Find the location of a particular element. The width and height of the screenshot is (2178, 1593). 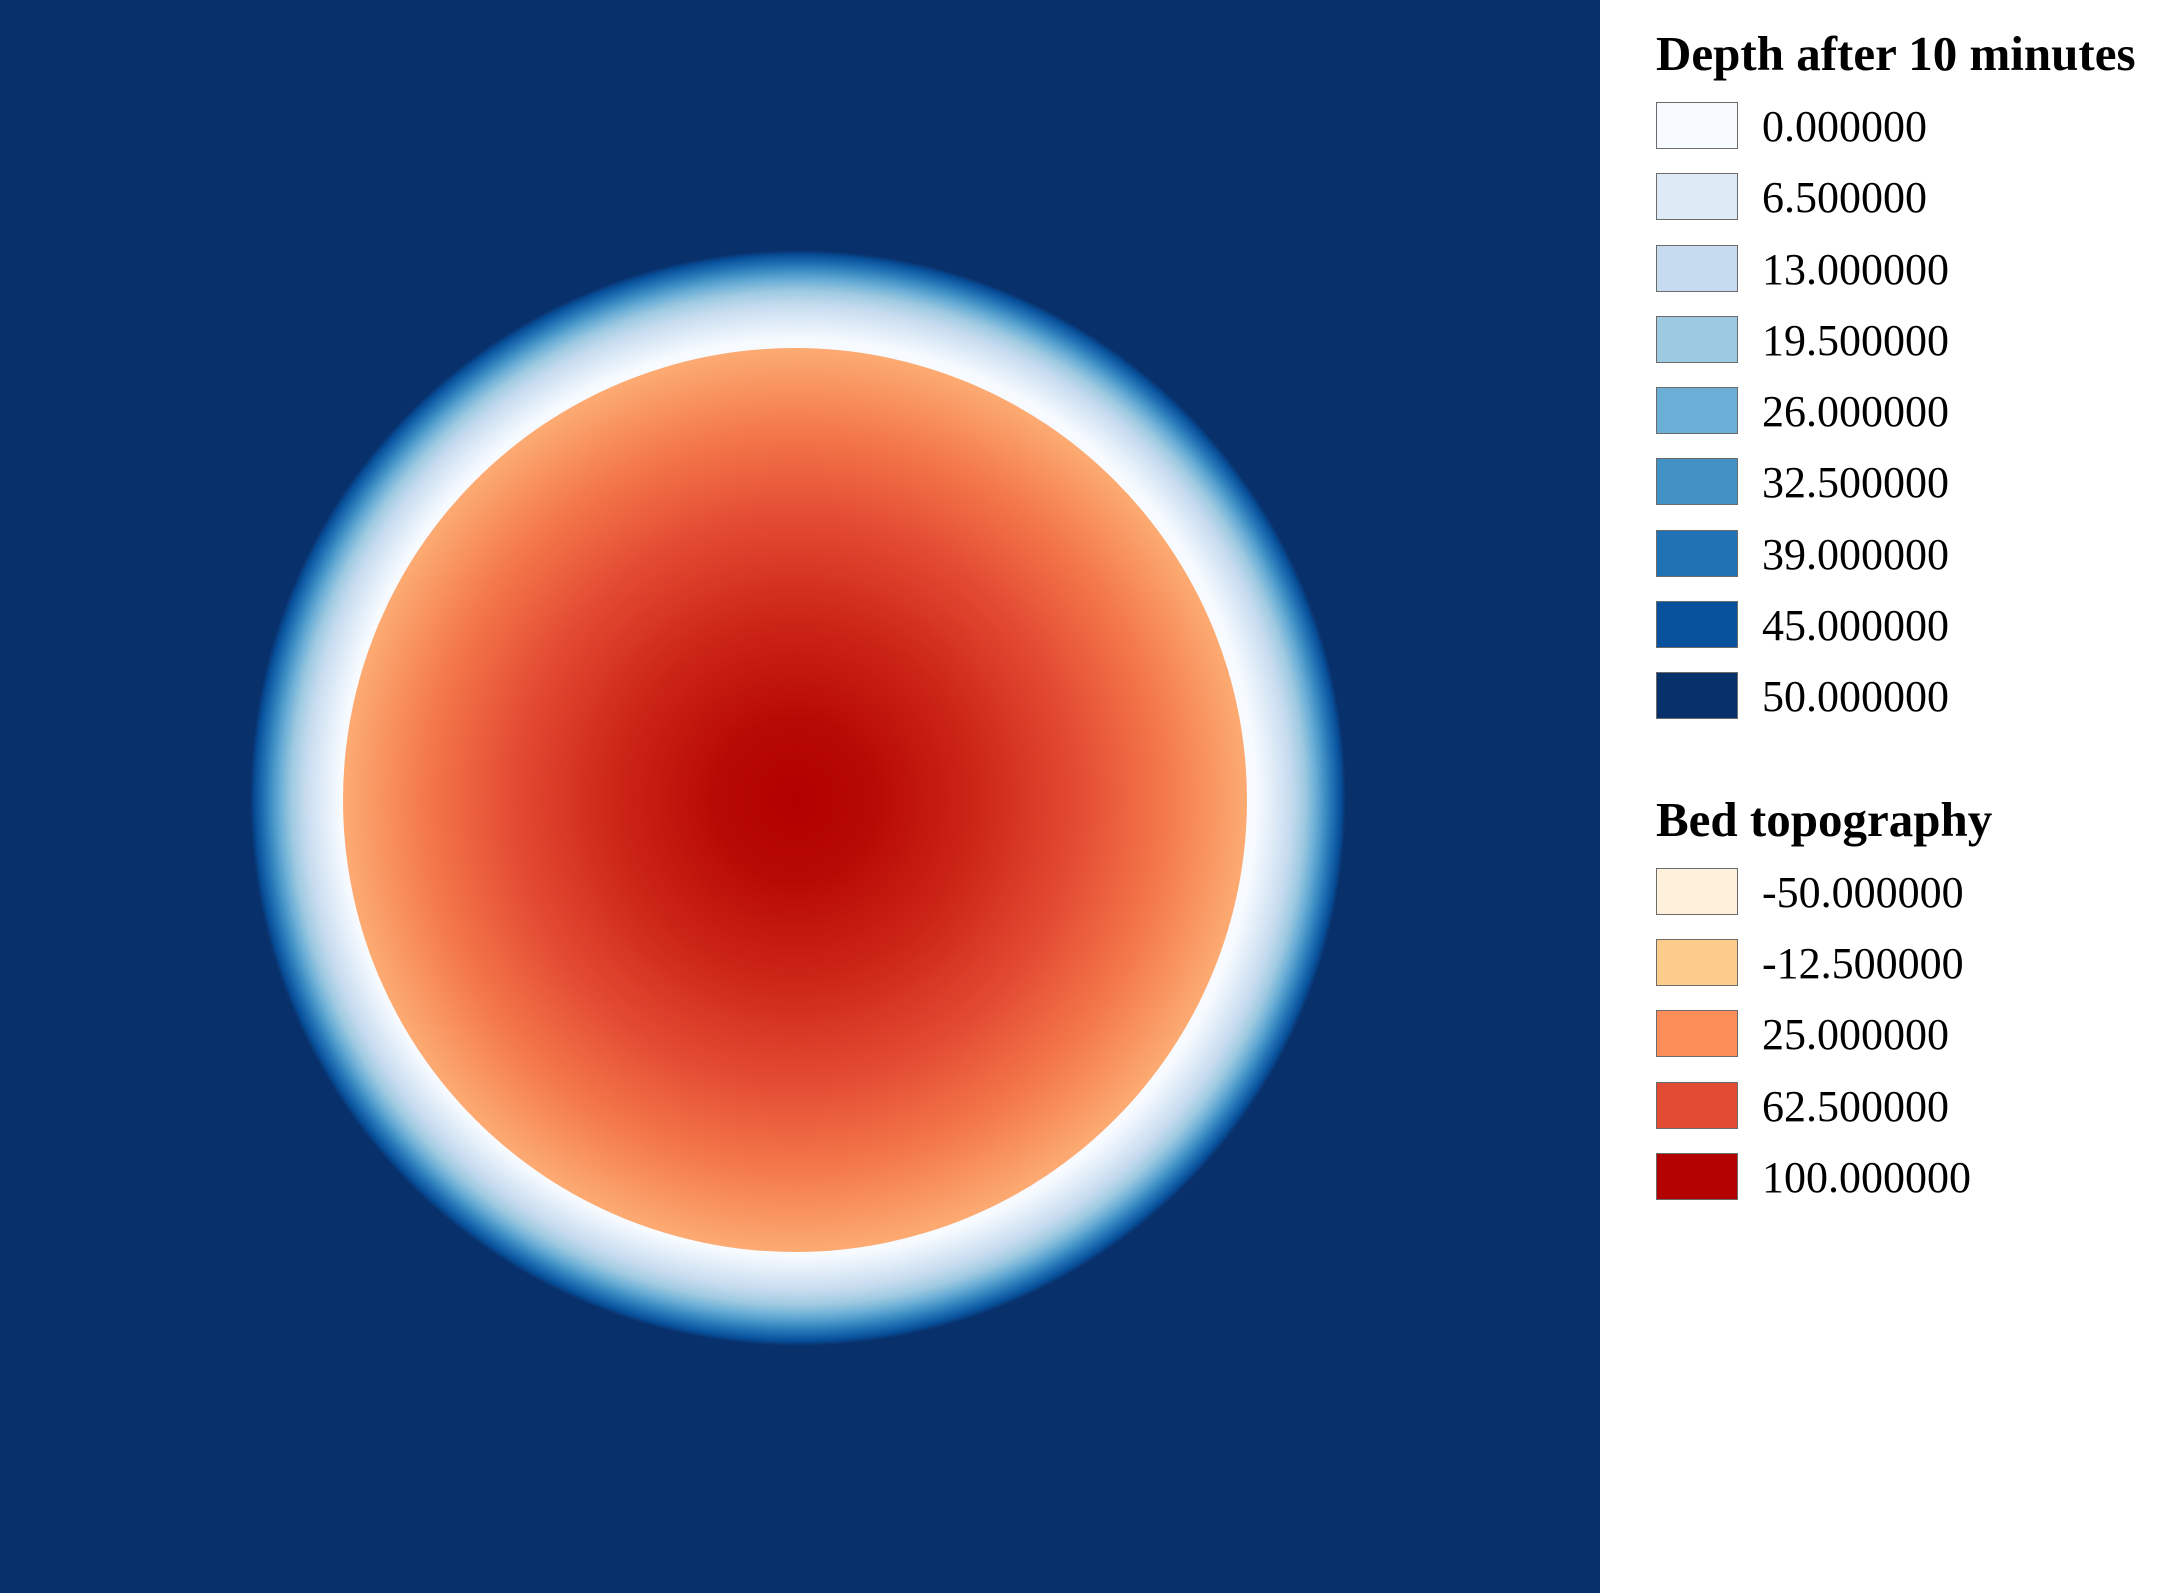

depth-legend-item: 6.500000 is located at coordinates (1911, 208).